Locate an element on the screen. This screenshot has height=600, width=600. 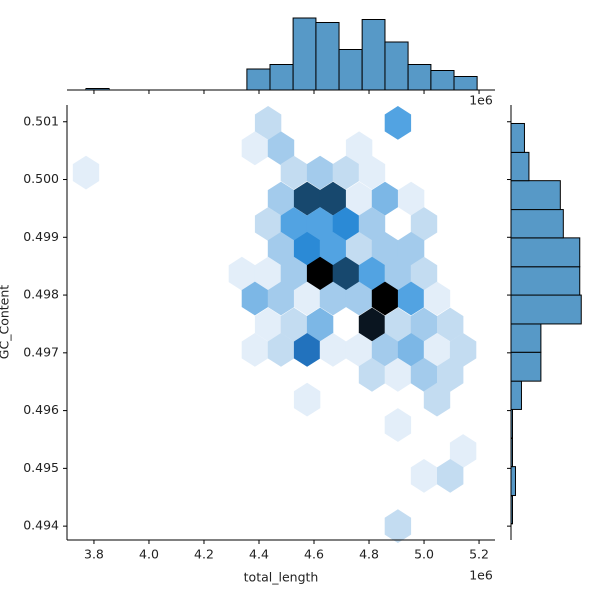
x-tick-label: 4.8 is located at coordinates (369, 554).